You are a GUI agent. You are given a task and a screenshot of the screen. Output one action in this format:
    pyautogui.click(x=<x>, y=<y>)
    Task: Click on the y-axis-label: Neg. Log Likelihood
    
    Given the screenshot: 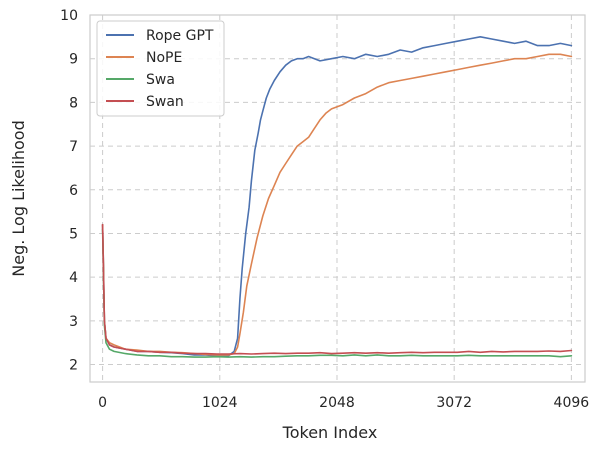 What is the action you would take?
    pyautogui.click(x=18, y=198)
    